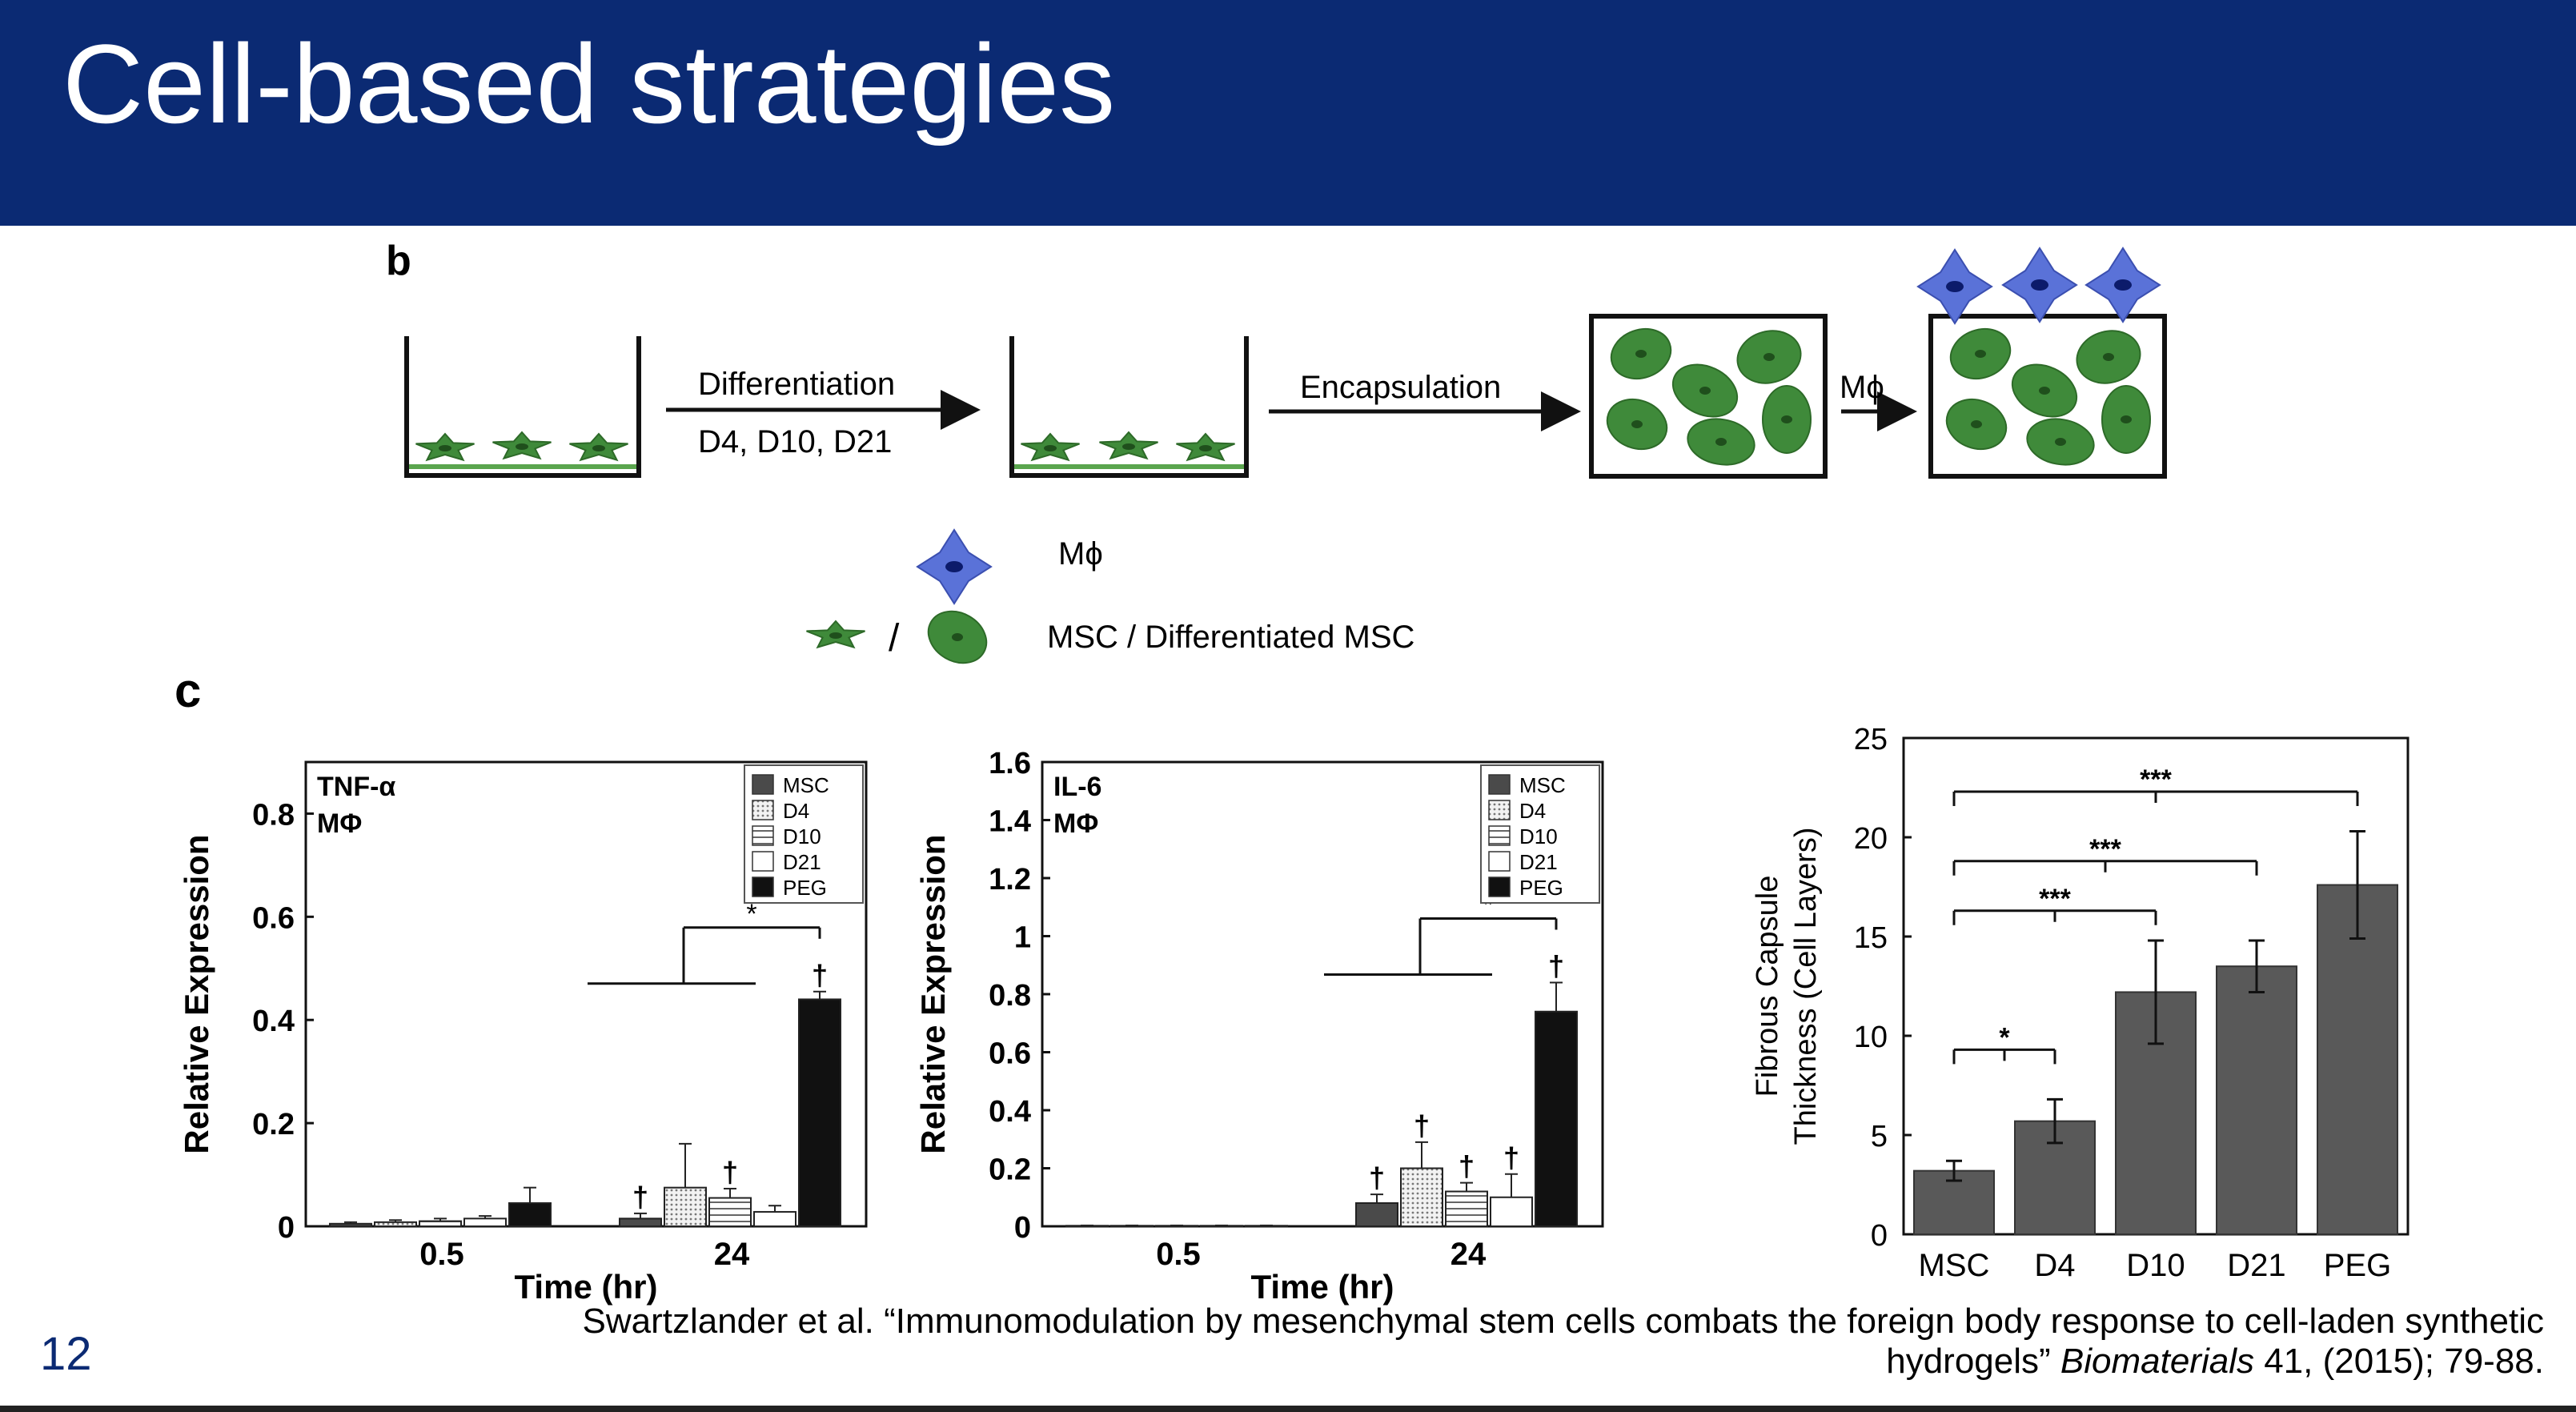 This screenshot has height=1412, width=2576. Describe the element at coordinates (356, 787) in the screenshot. I see `panel-title: TNF-α` at that location.